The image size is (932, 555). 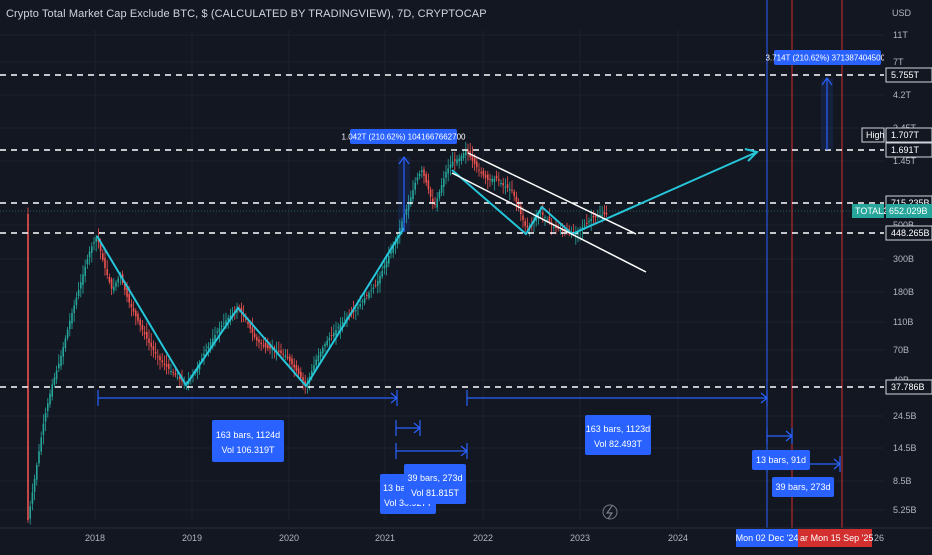 What do you see at coordinates (908, 387) in the screenshot?
I see `level-tag-box` at bounding box center [908, 387].